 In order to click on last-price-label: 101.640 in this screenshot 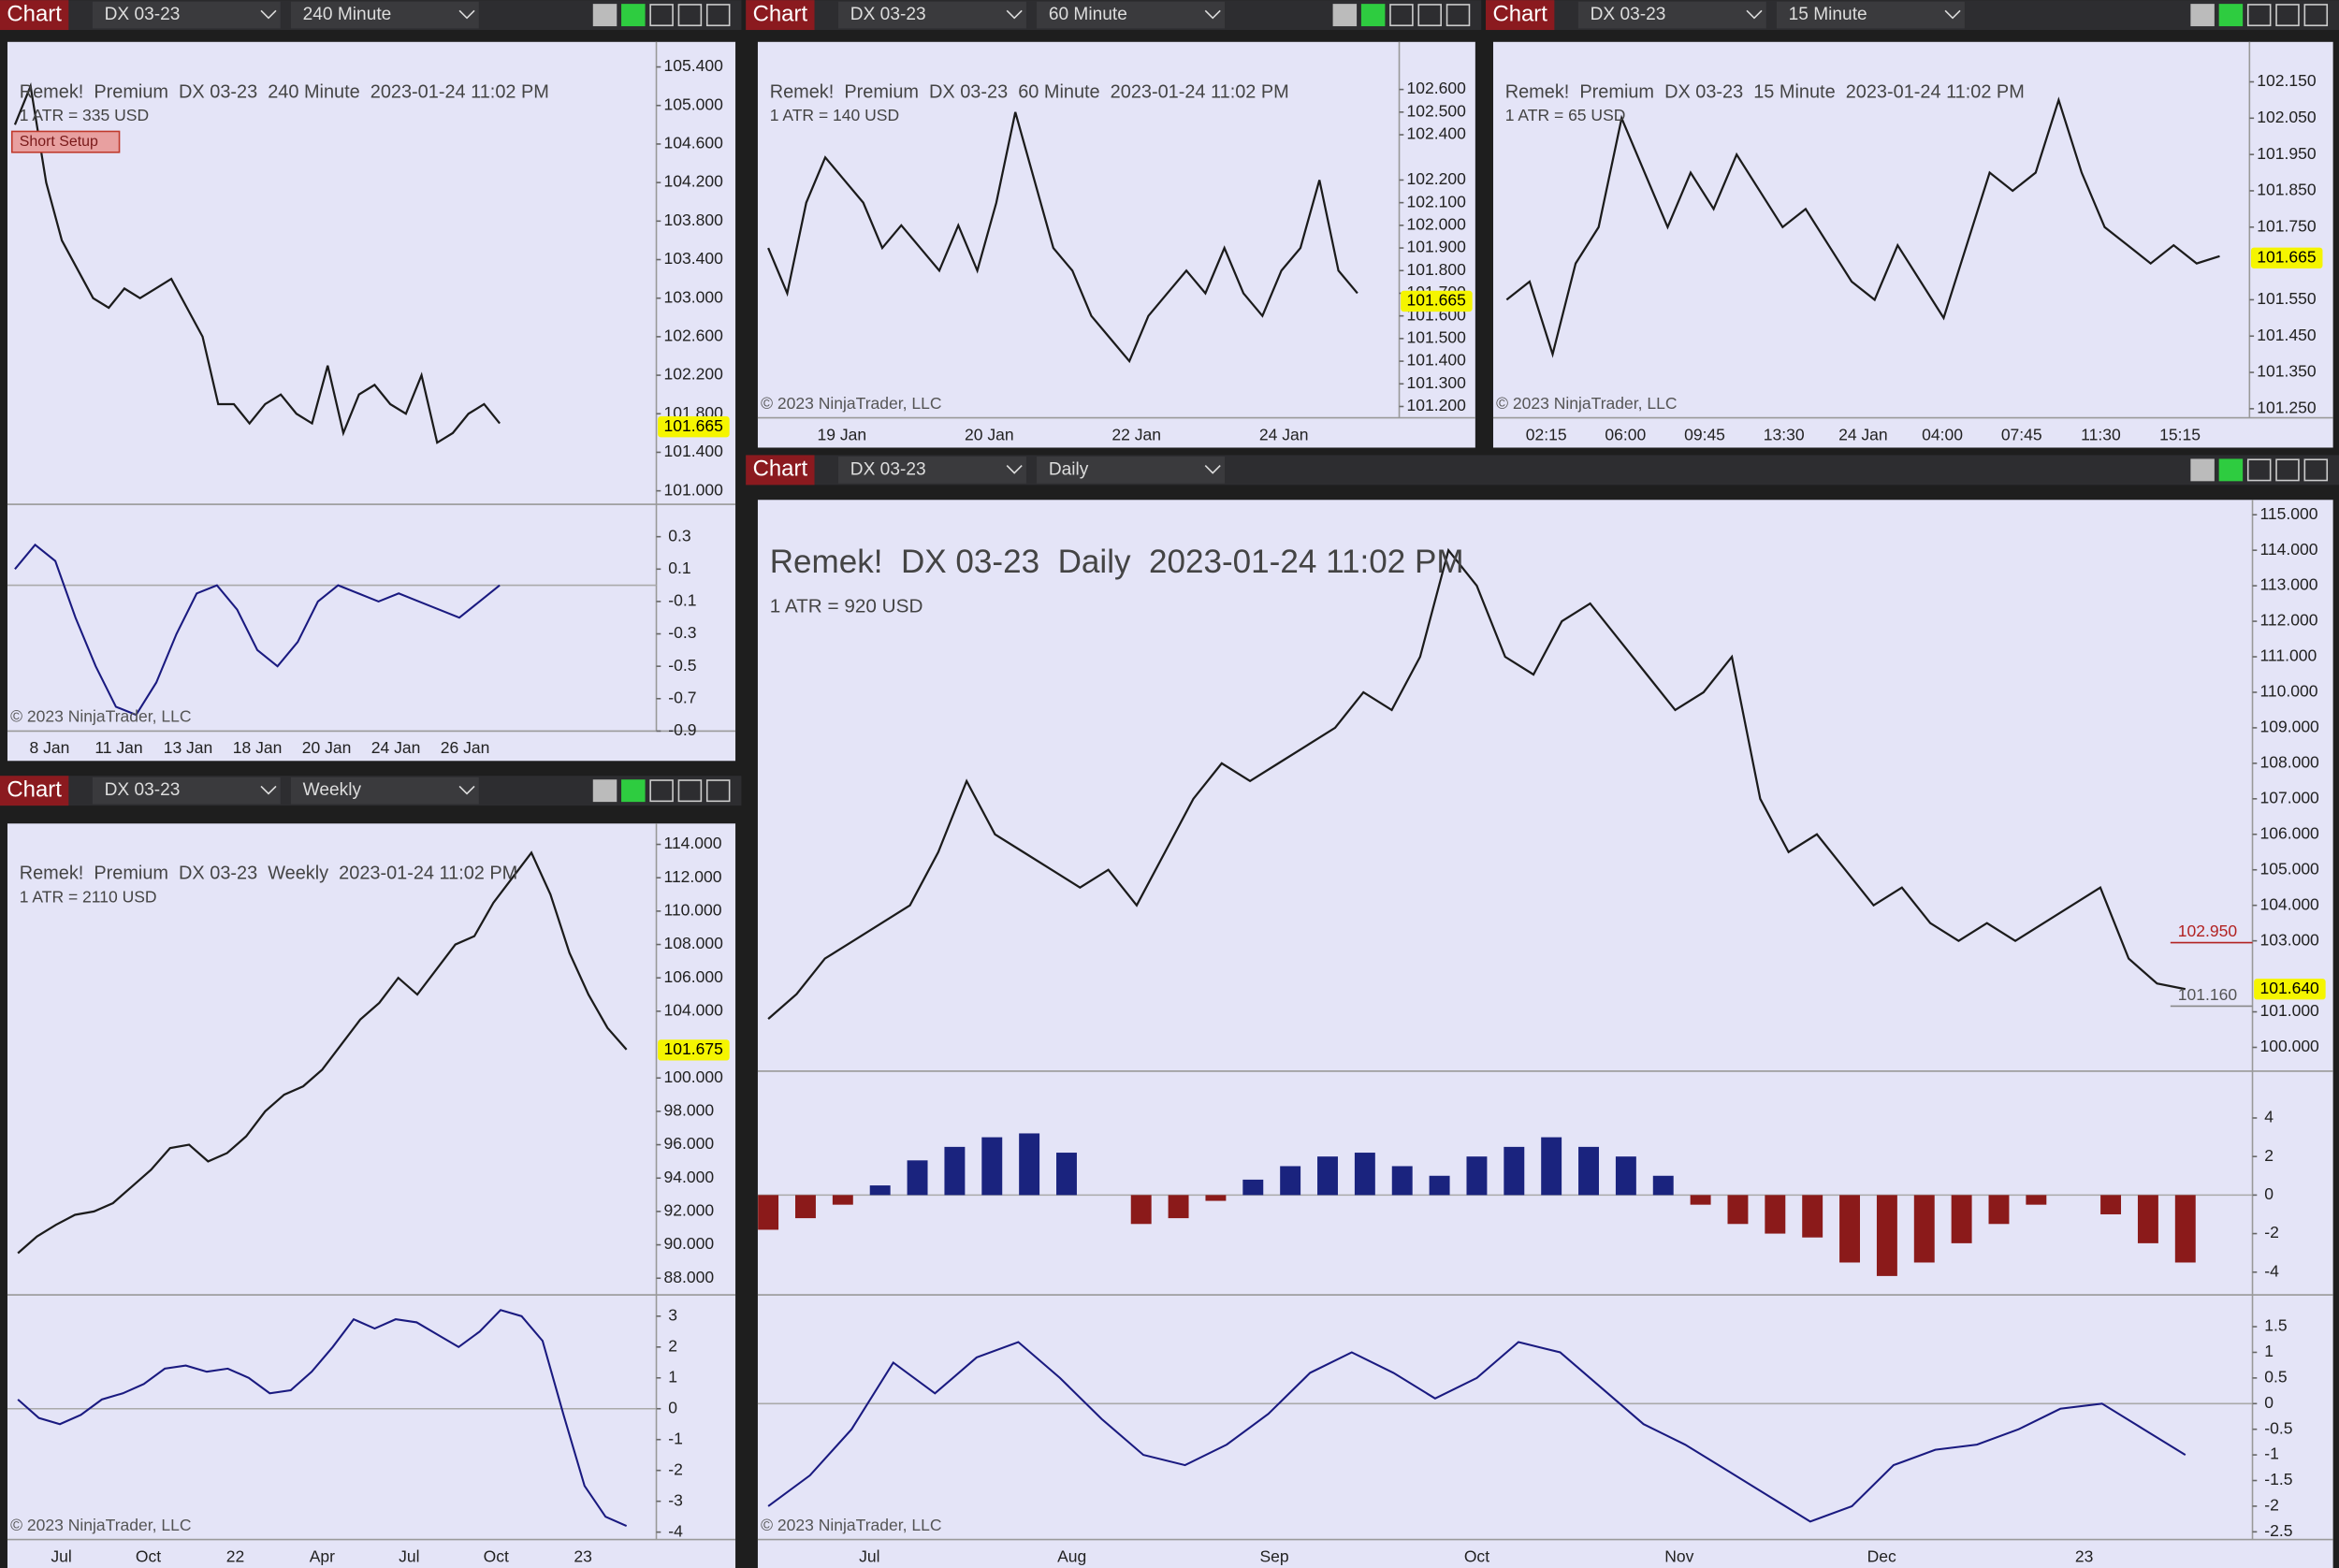, I will do `click(2289, 988)`.